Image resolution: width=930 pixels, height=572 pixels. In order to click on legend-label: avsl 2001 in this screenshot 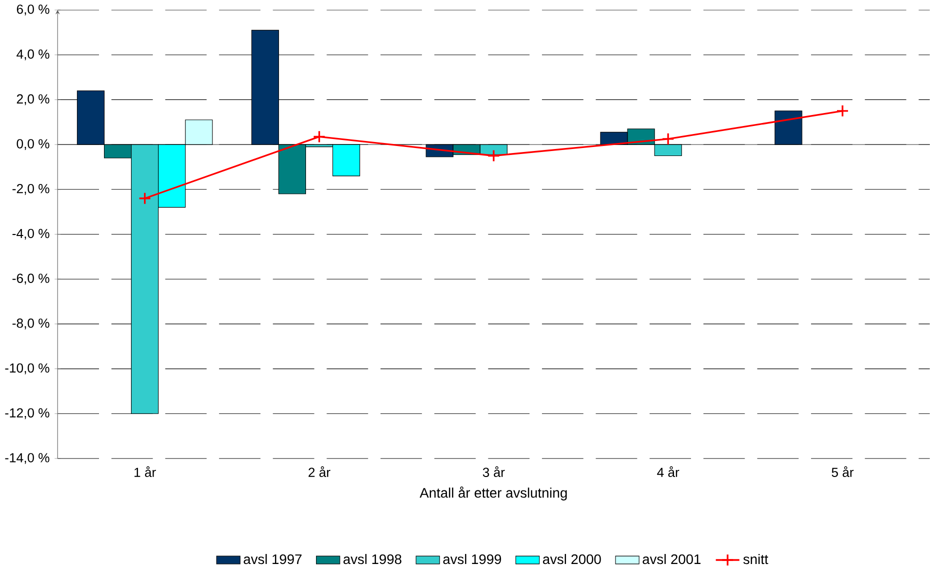, I will do `click(671, 559)`.